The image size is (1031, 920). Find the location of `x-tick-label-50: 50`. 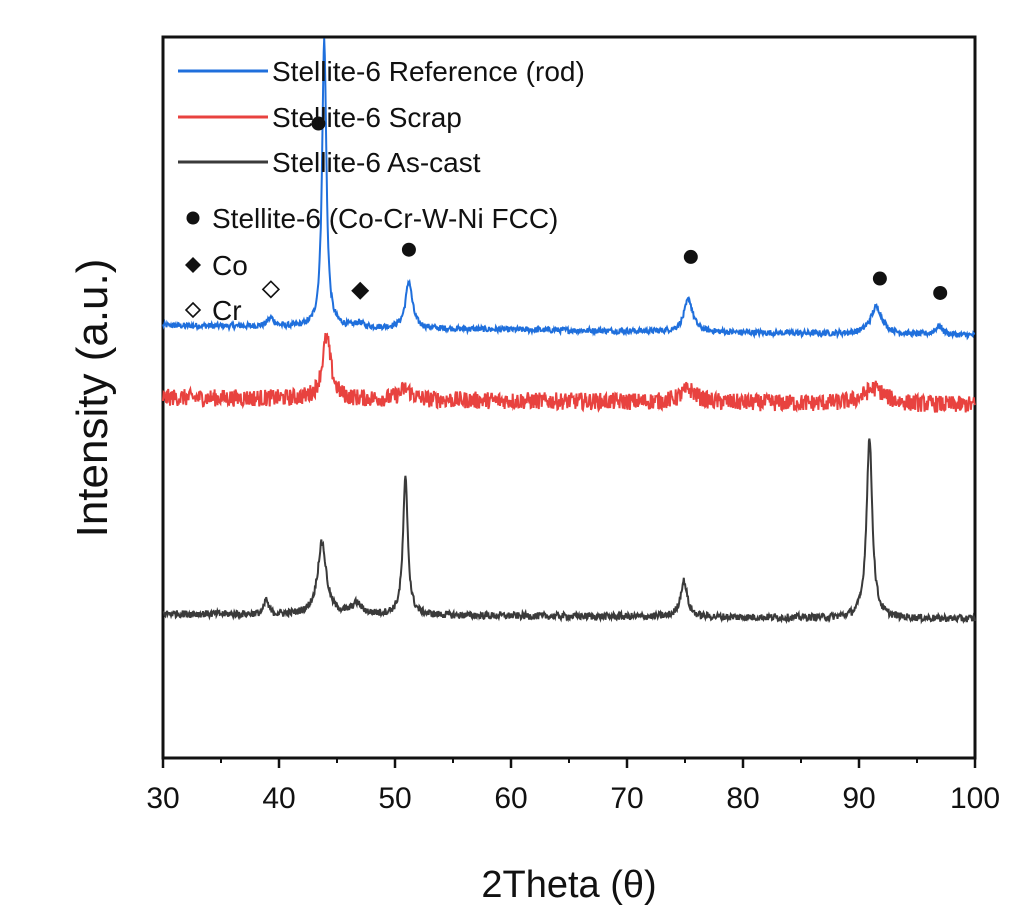

x-tick-label-50: 50 is located at coordinates (394, 798).